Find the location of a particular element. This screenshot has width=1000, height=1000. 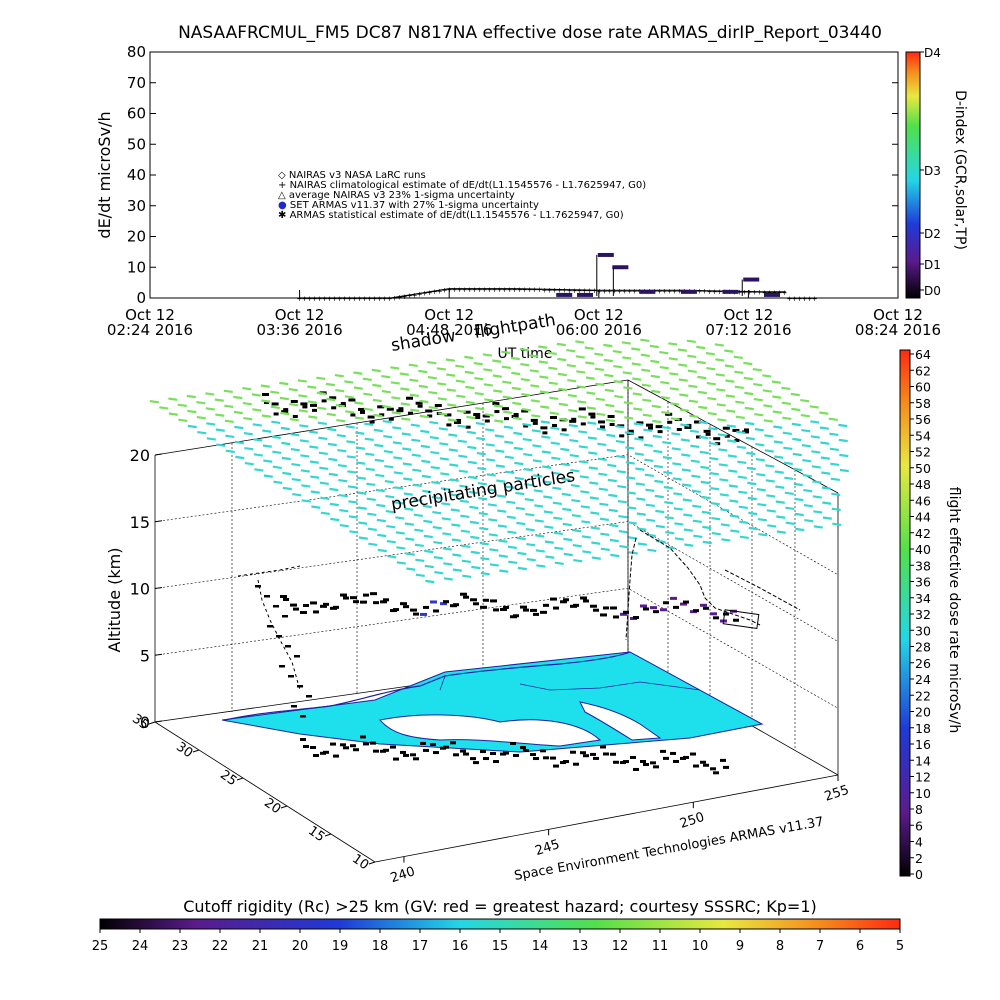

cutoff-tick-label: 10 is located at coordinates (700, 946).